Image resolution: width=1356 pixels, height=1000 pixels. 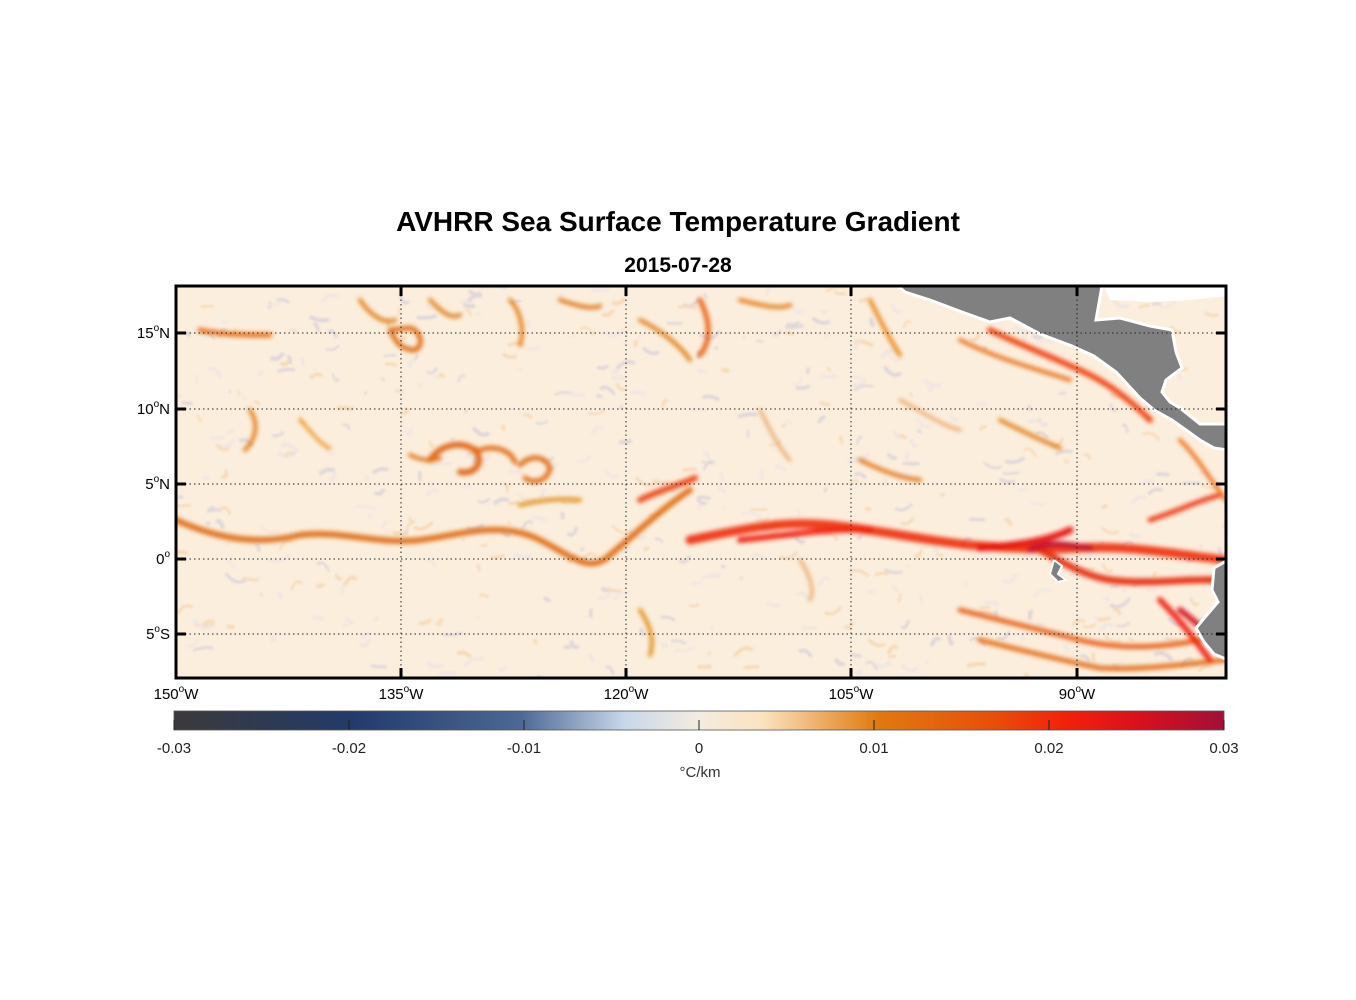 What do you see at coordinates (678, 221) in the screenshot?
I see `chart-title: AVHRR Sea Surface Temperature Gradient` at bounding box center [678, 221].